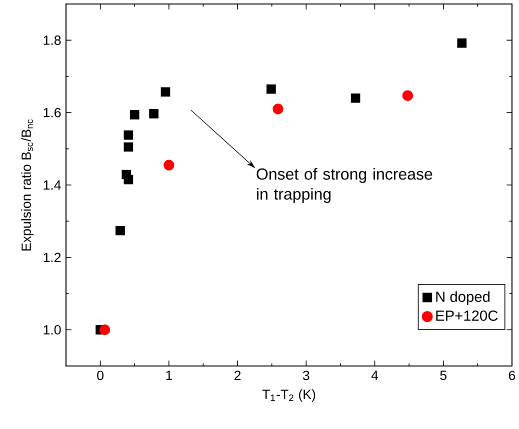 The width and height of the screenshot is (519, 429). What do you see at coordinates (306, 375) in the screenshot?
I see `x-tick-label: 3` at bounding box center [306, 375].